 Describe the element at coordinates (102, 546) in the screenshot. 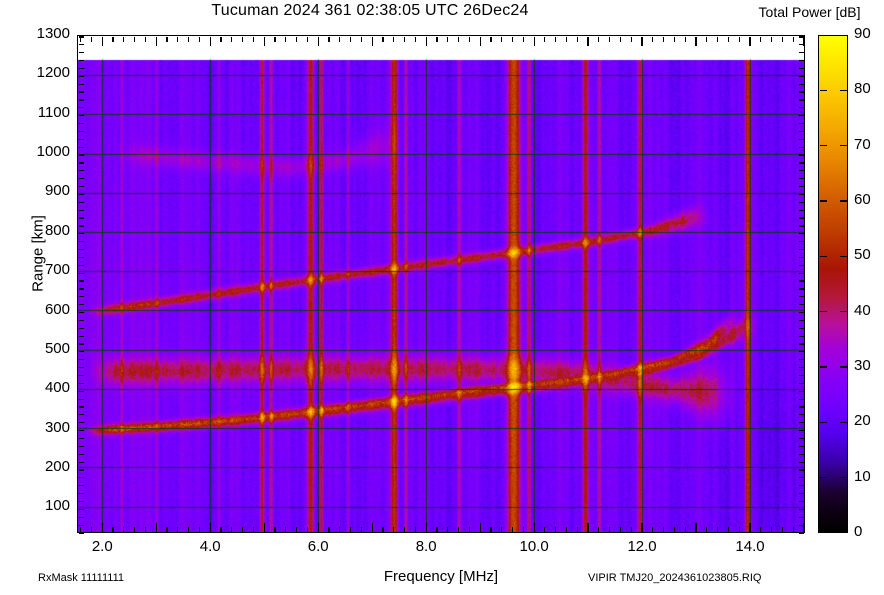

I see `x-tick-label: 2.0` at that location.